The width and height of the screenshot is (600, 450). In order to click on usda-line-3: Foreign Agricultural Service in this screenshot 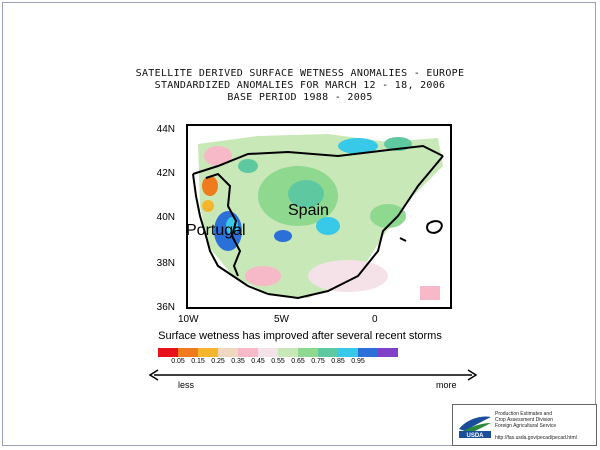, I will do `click(526, 426)`.